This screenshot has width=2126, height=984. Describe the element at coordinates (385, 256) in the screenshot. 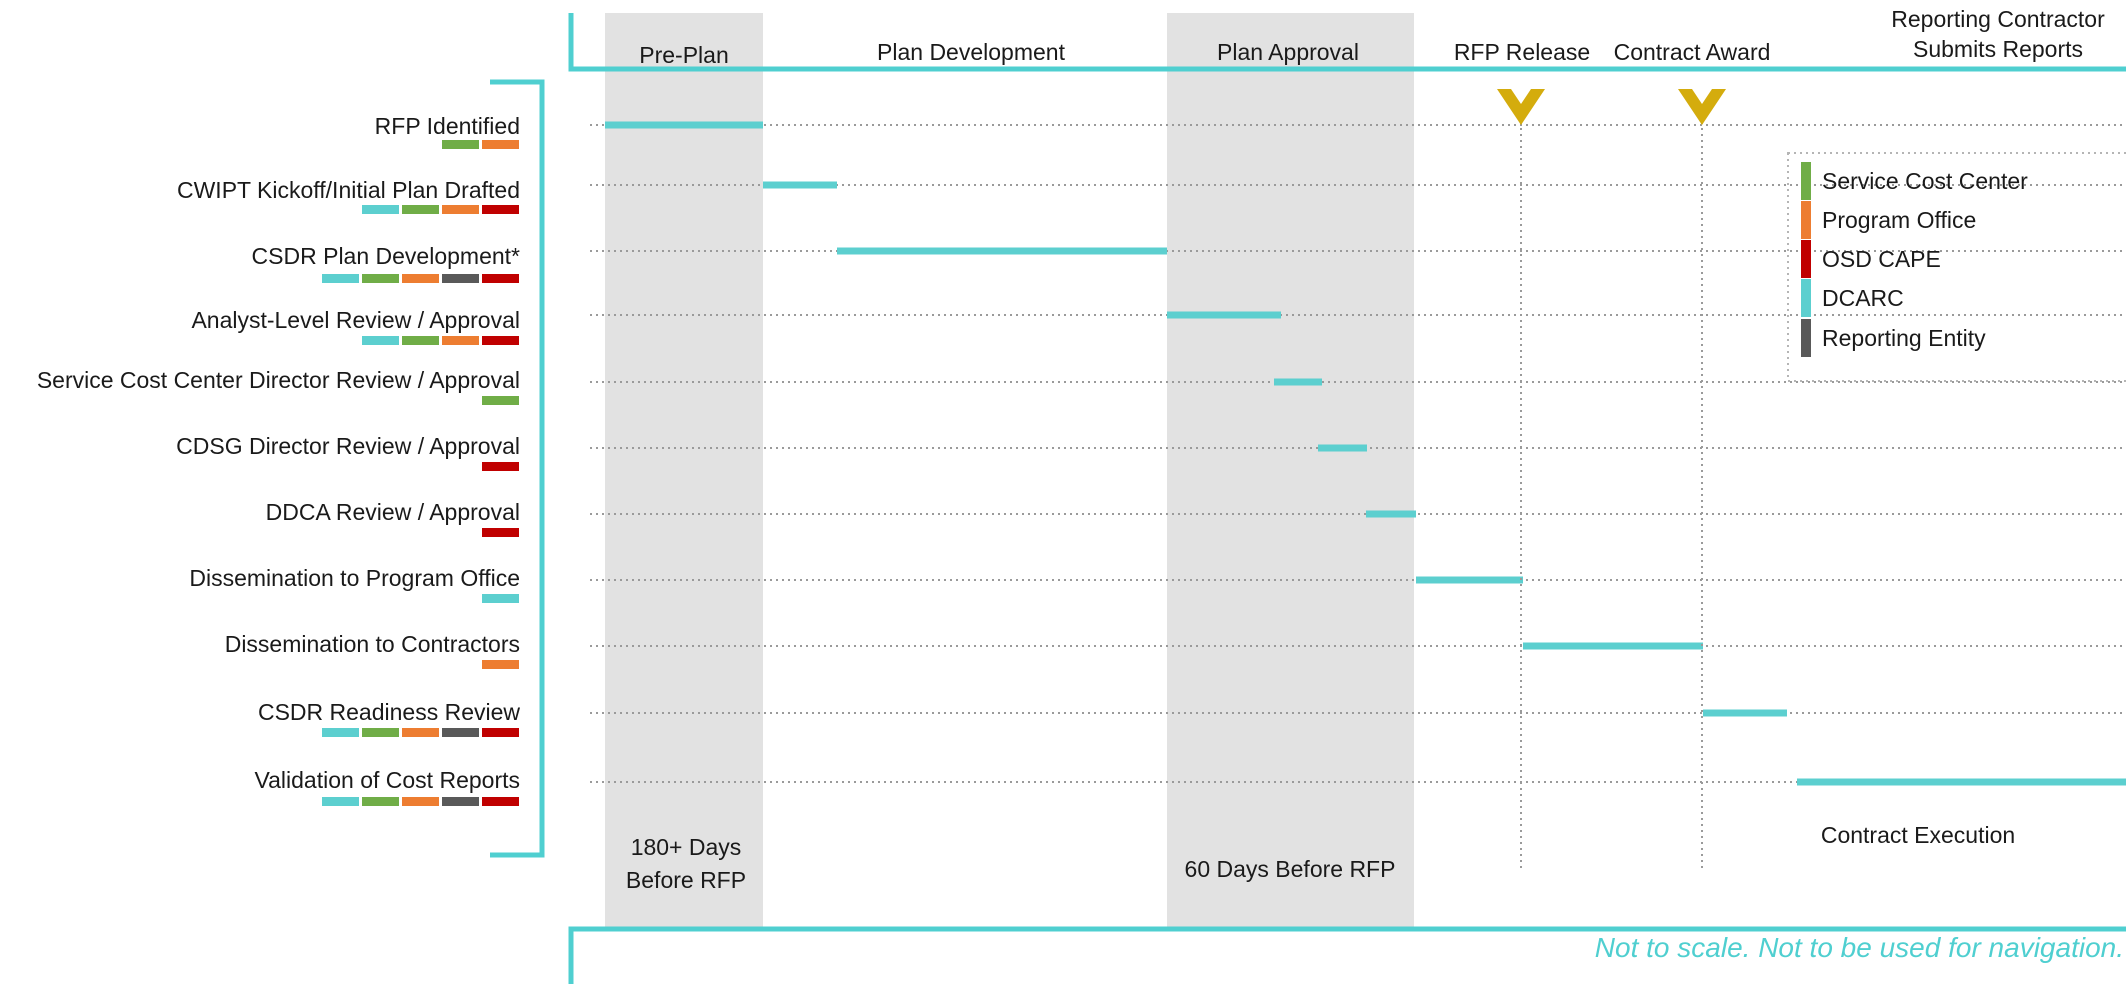

I see `task-label-3: CSDR Plan Development*` at that location.